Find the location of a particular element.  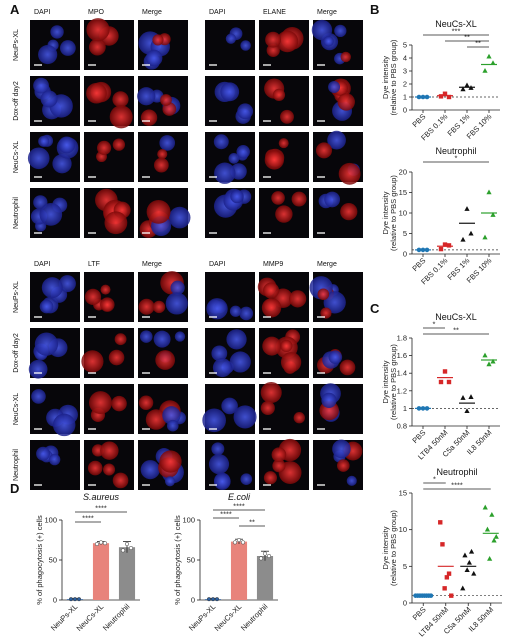

row-label: NeuPs-XL is located at coordinates (16, 45).